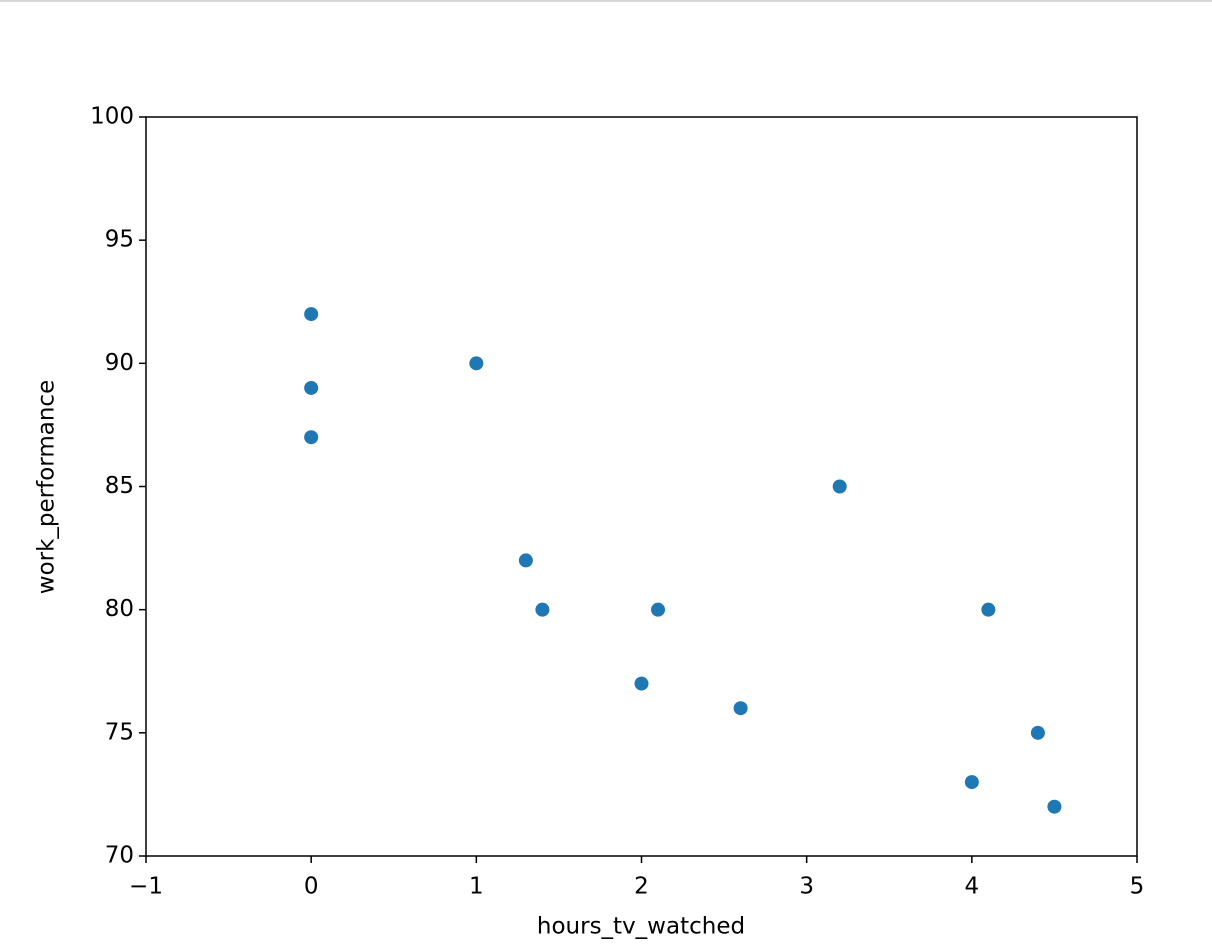  I want to click on y-tick-label: 80, so click(119, 609).